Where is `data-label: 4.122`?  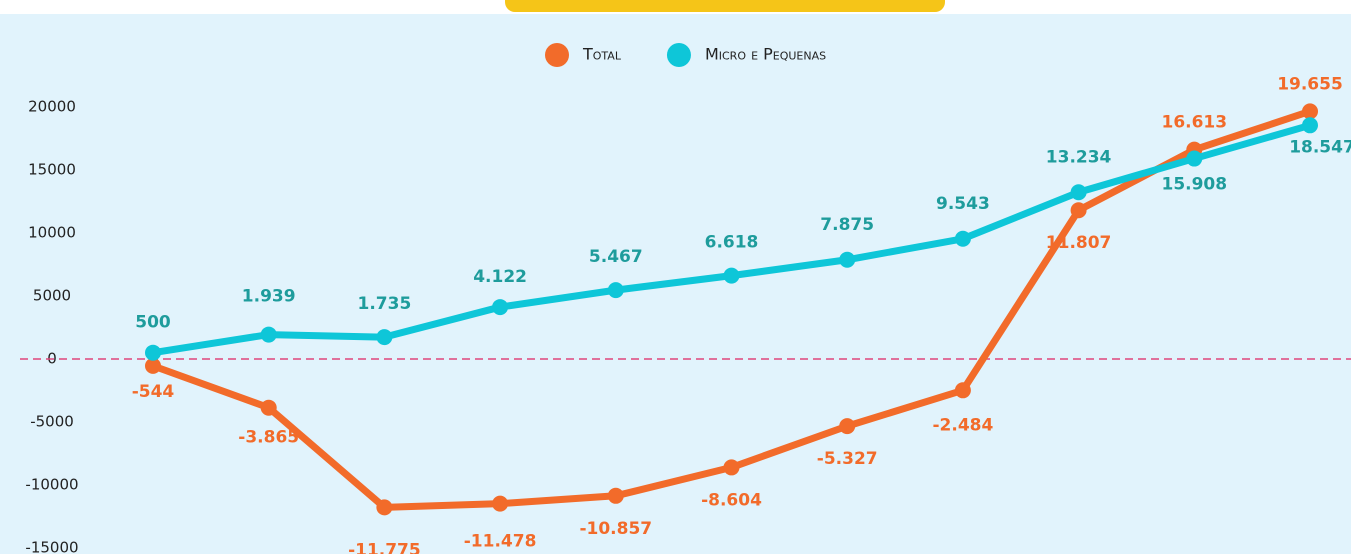 data-label: 4.122 is located at coordinates (500, 277).